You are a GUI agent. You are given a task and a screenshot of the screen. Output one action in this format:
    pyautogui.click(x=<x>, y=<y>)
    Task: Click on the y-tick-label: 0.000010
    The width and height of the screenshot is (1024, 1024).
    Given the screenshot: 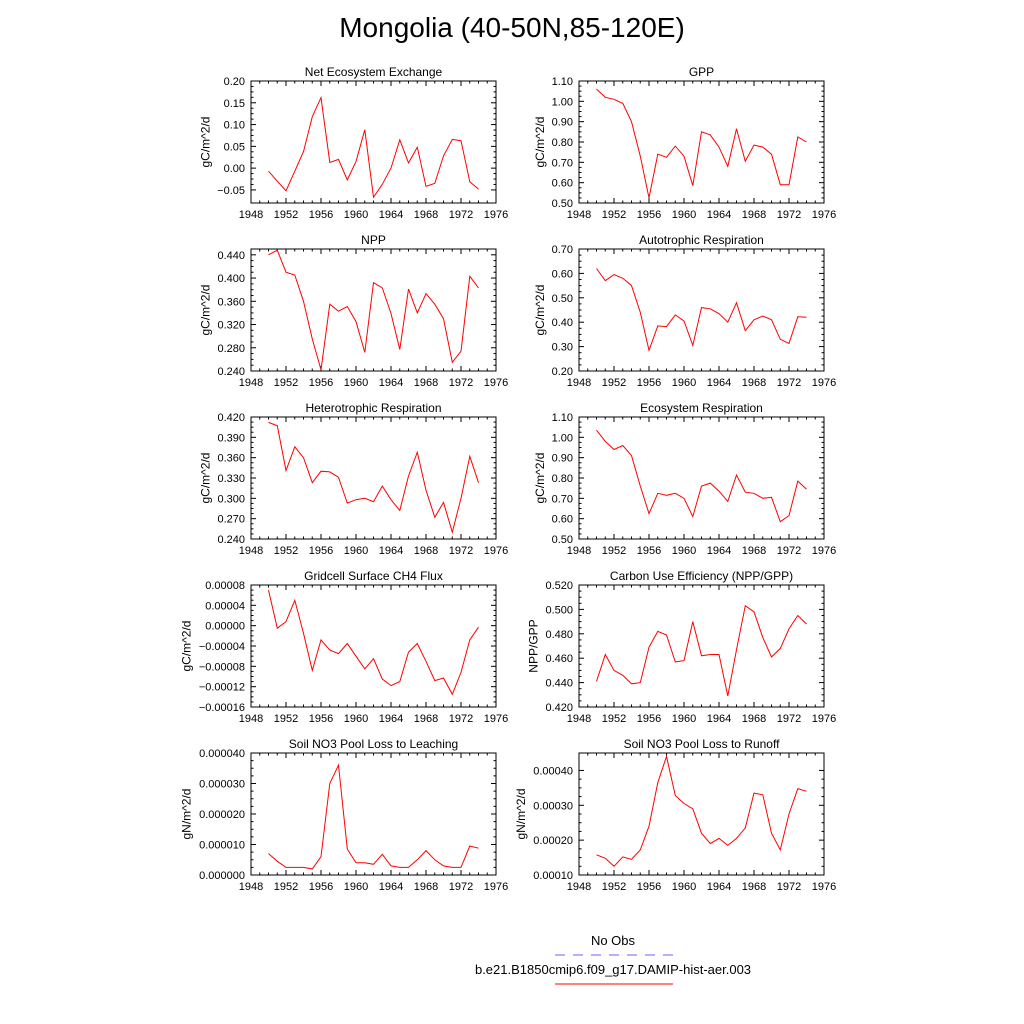 What is the action you would take?
    pyautogui.click(x=222, y=846)
    